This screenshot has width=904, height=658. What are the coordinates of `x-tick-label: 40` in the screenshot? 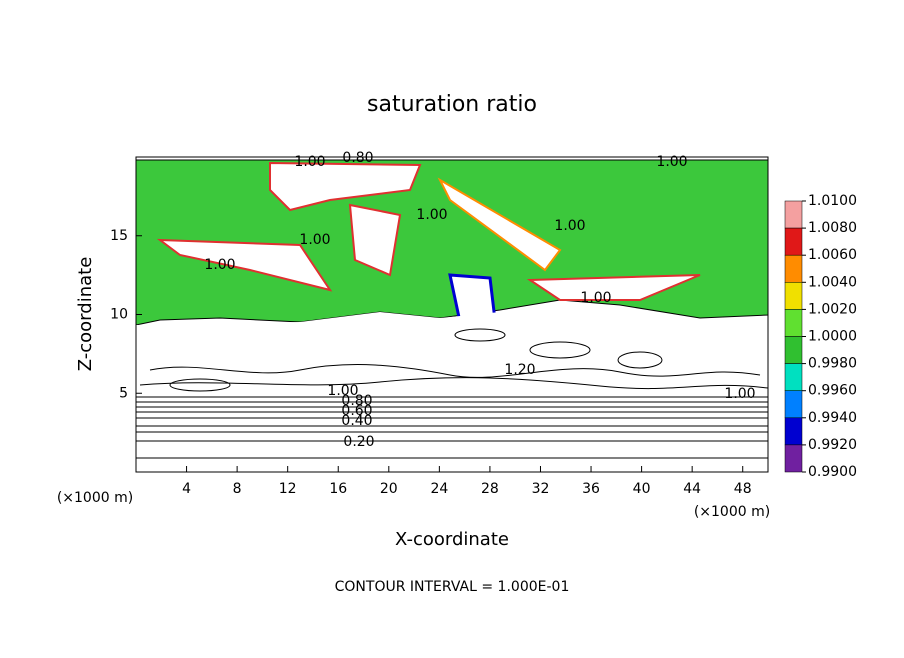 It's located at (642, 489).